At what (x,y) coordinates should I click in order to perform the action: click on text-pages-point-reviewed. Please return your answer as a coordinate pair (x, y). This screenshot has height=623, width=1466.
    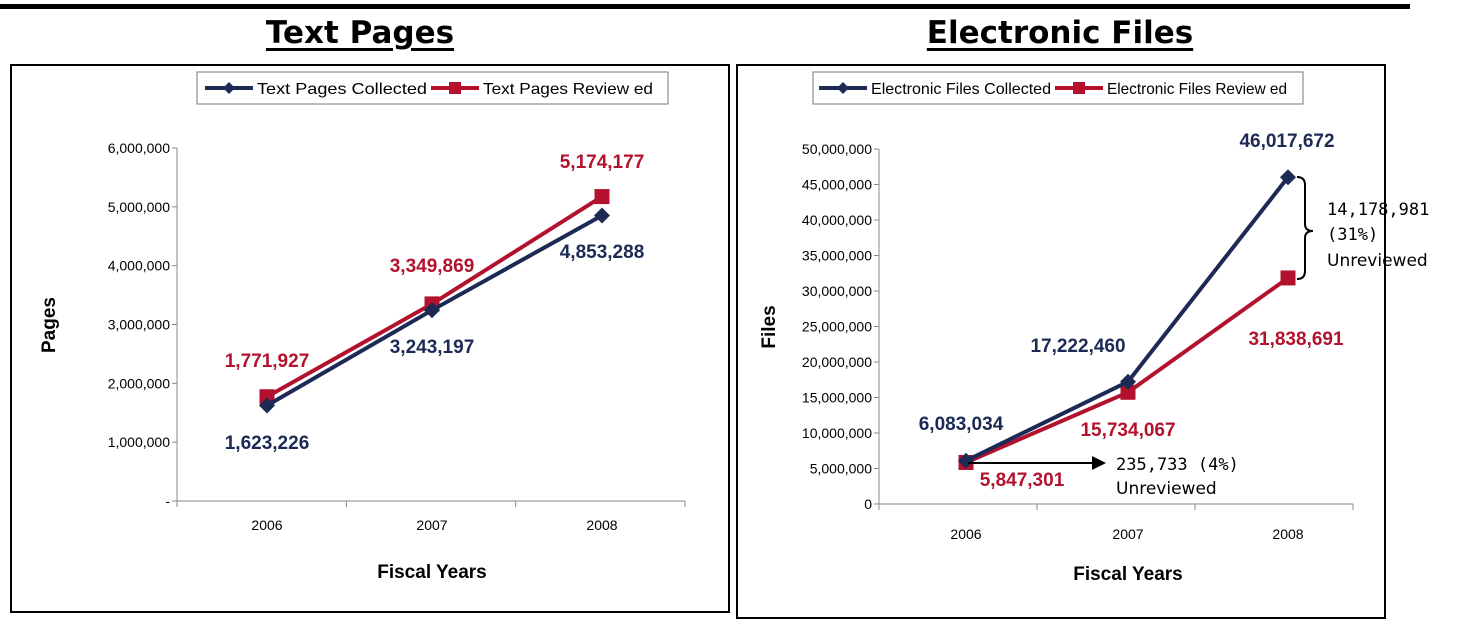
    Looking at the image, I should click on (602, 196).